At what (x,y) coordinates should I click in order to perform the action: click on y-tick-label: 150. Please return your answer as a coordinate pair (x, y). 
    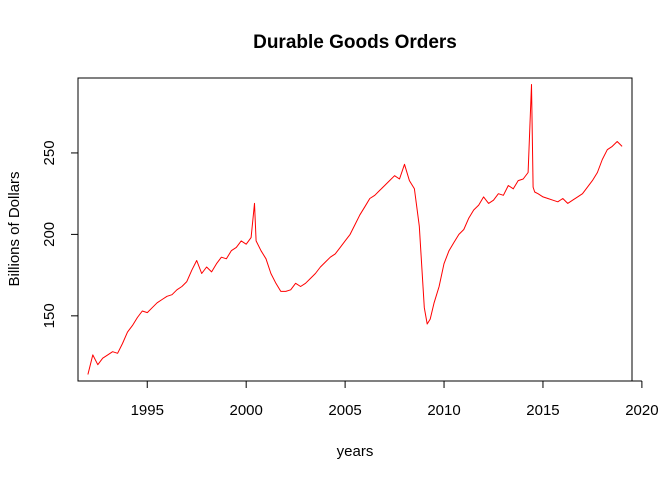
    Looking at the image, I should click on (49, 315).